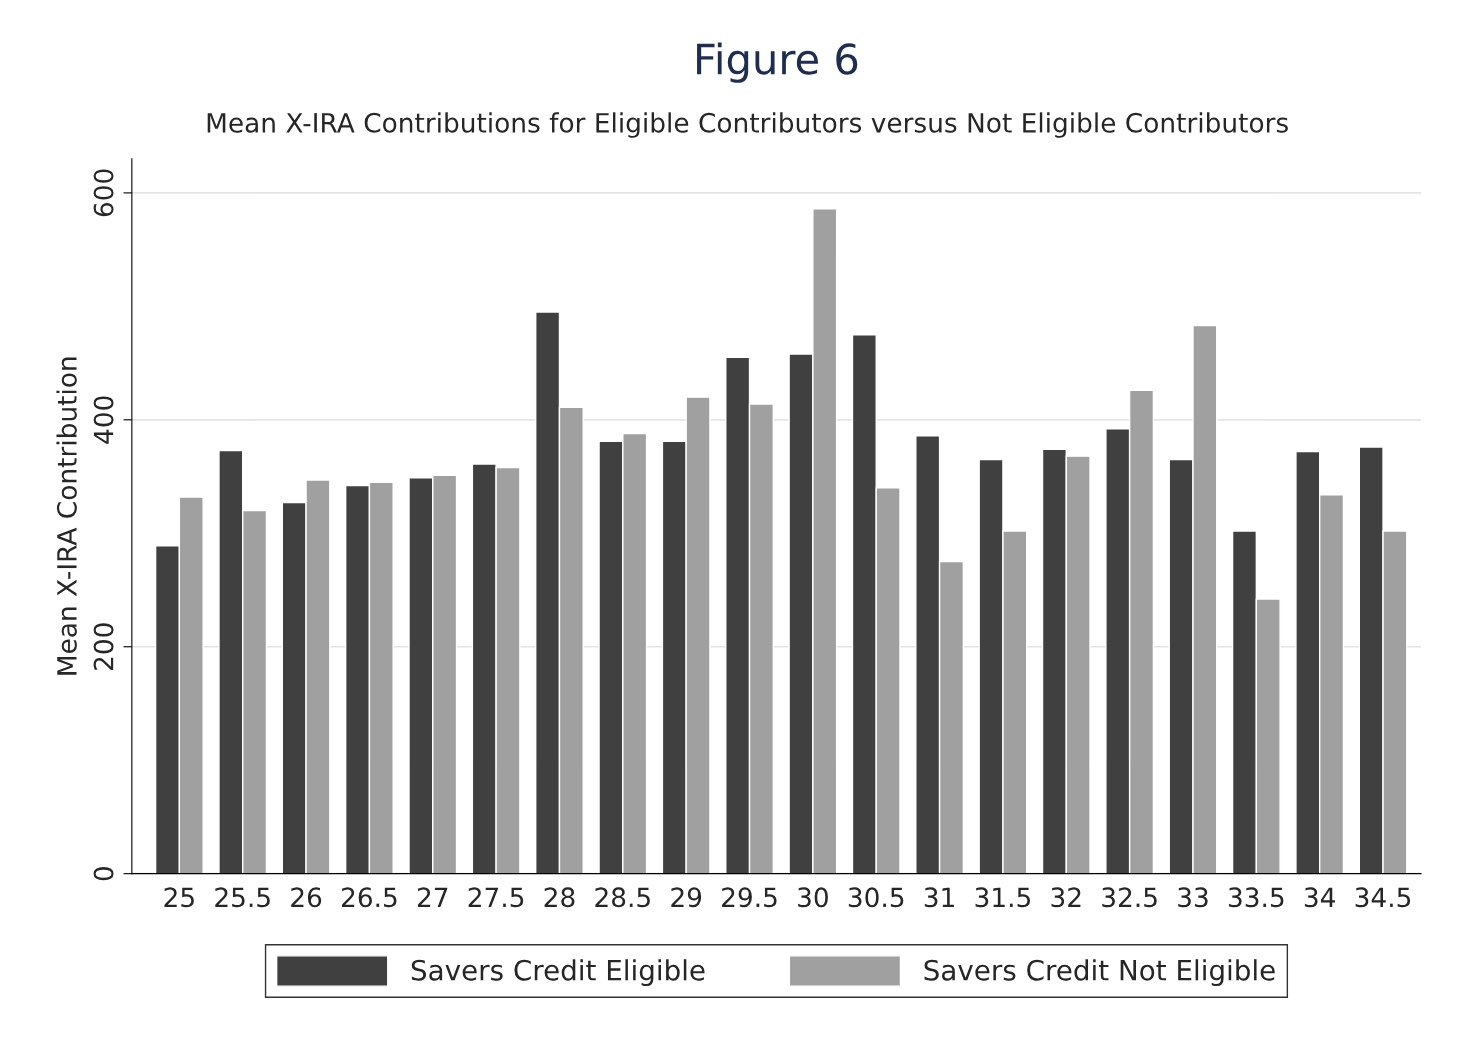 Image resolution: width=1465 pixels, height=1059 pixels. What do you see at coordinates (939, 897) in the screenshot?
I see `x-tick-label: 31` at bounding box center [939, 897].